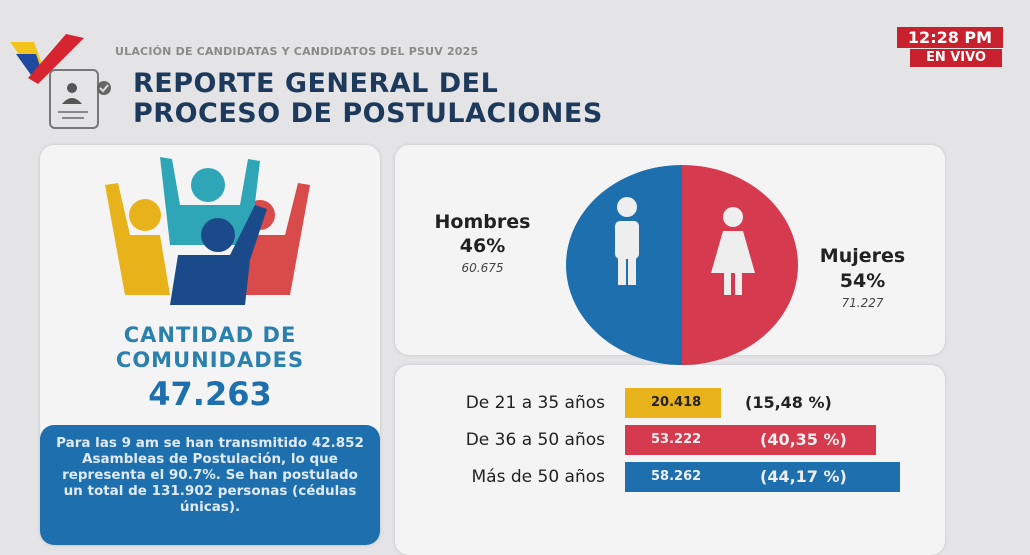  What do you see at coordinates (862, 256) in the screenshot?
I see `women-label: Mujeres` at bounding box center [862, 256].